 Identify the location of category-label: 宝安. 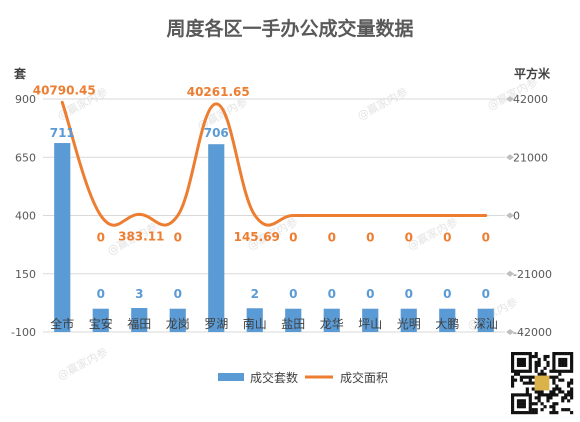
(101, 323).